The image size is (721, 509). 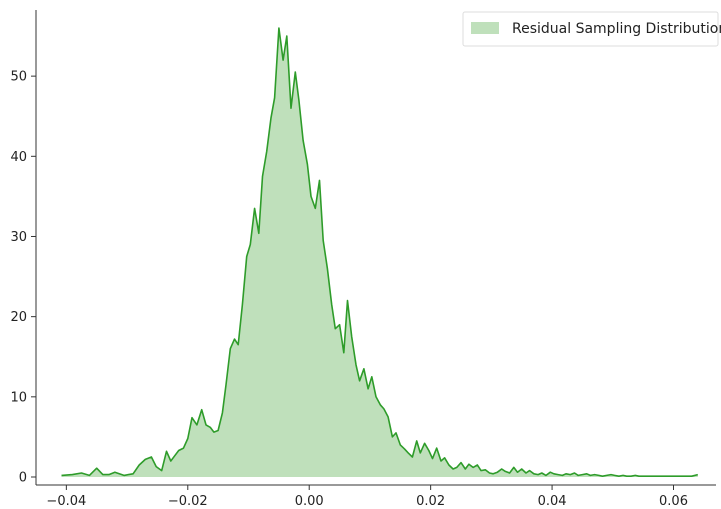 What do you see at coordinates (23, 278) in the screenshot?
I see `y-axis-ticks: 0 10 20 30 40 50` at bounding box center [23, 278].